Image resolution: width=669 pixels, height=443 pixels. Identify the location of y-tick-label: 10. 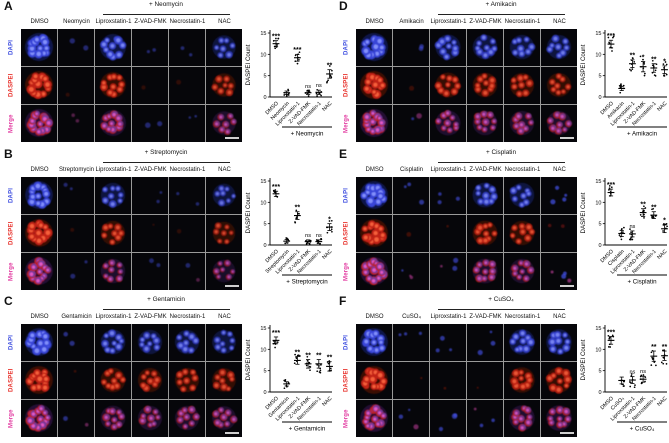
(263, 203).